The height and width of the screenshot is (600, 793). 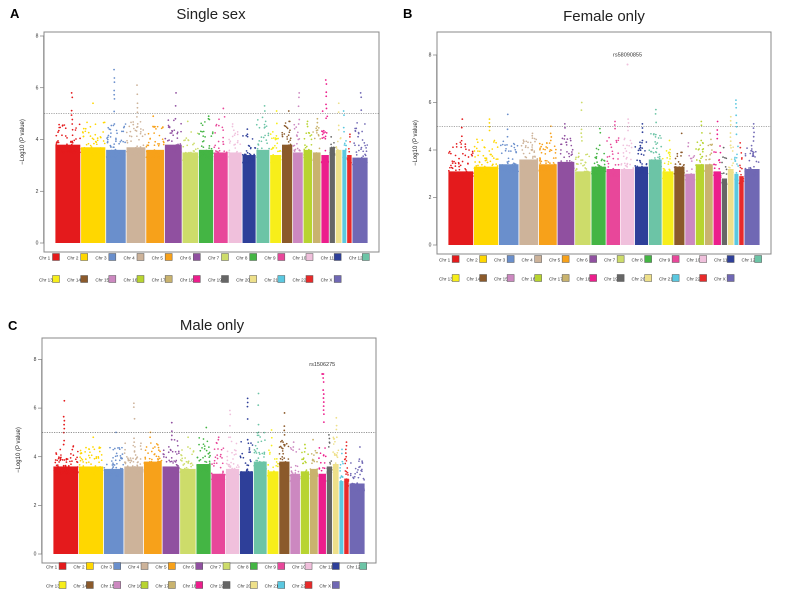 I want to click on chromosome-chr-x, so click(x=357, y=500).